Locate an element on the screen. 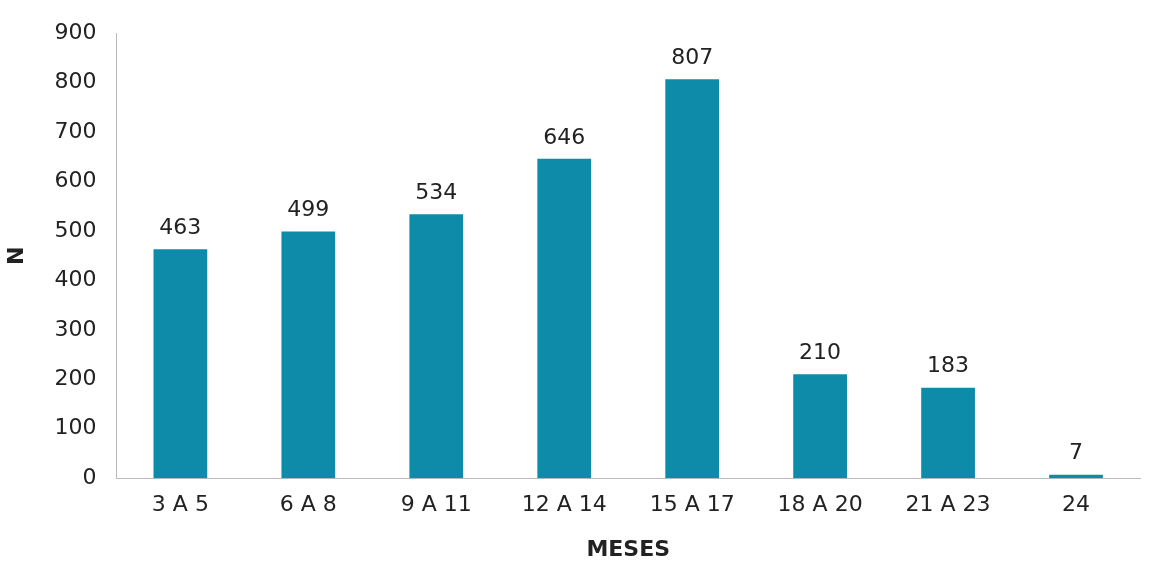 The image size is (1160, 567). x-tick-label: 12 A 14 is located at coordinates (564, 504).